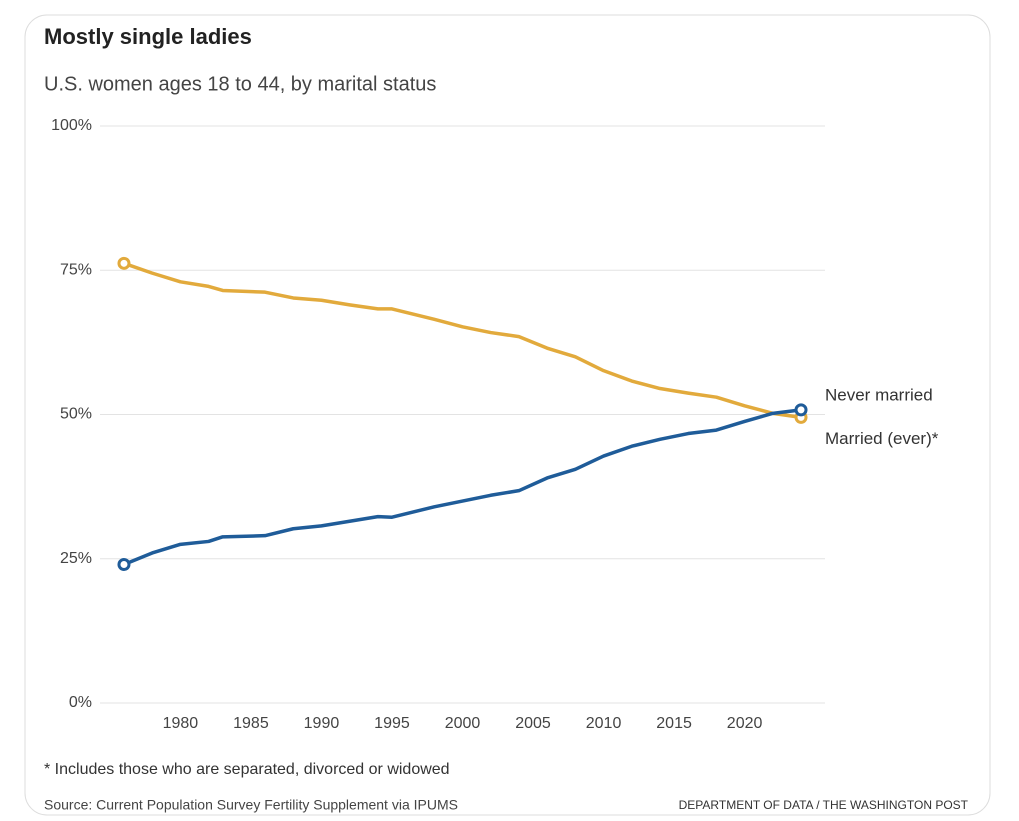 This screenshot has width=1019, height=821. What do you see at coordinates (882, 438) in the screenshot?
I see `legend-label: Married (ever)*` at bounding box center [882, 438].